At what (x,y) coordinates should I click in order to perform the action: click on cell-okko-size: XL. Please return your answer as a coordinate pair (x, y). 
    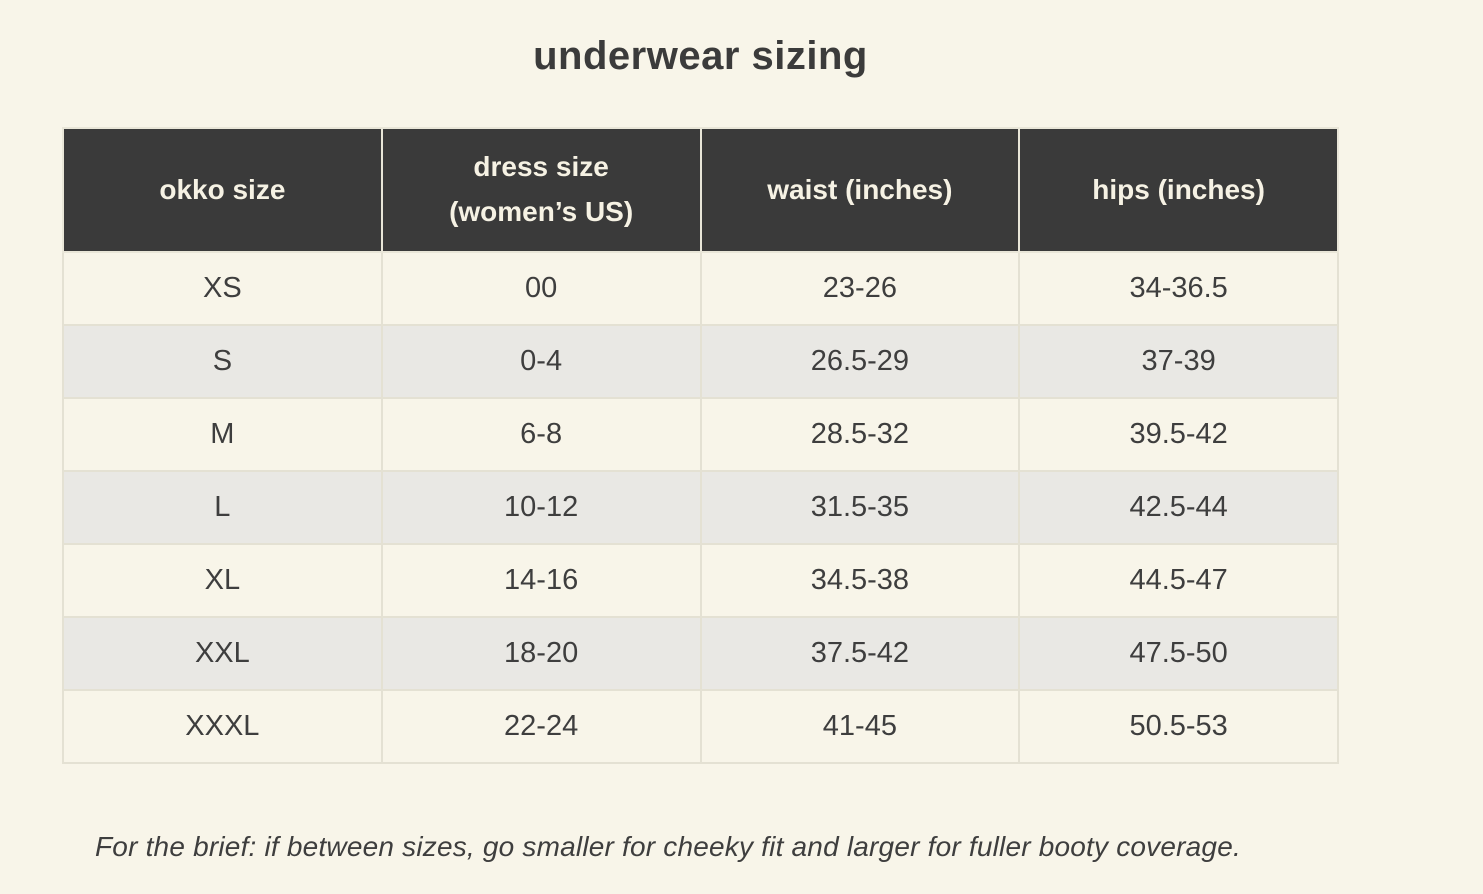
    Looking at the image, I should click on (222, 580).